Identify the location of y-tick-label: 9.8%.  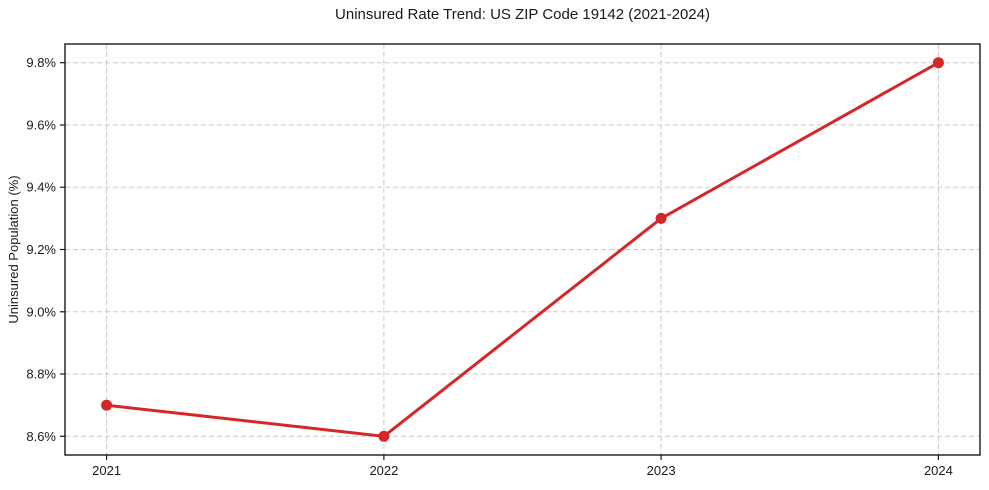
(41, 62).